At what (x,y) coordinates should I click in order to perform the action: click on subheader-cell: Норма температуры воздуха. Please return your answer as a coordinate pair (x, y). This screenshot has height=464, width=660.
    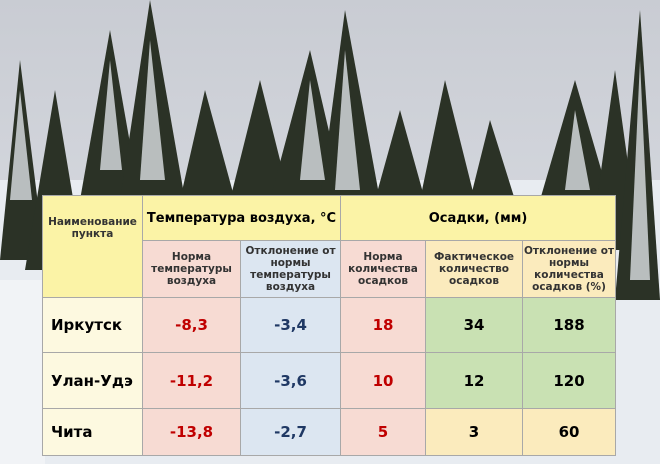
    Looking at the image, I should click on (191, 269).